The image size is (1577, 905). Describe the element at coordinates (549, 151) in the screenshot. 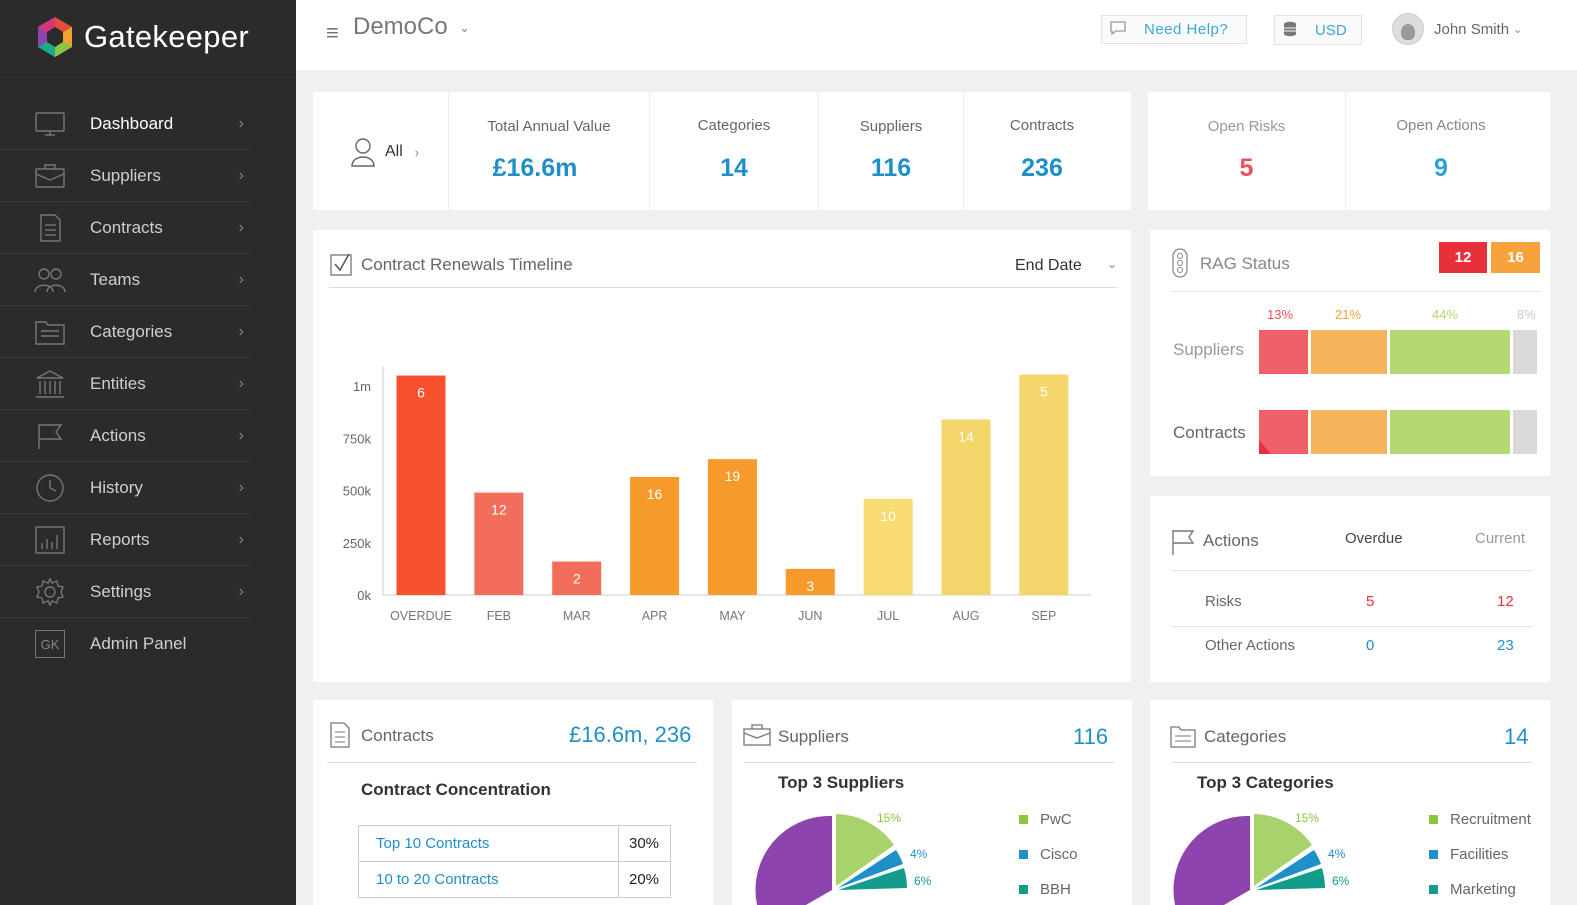

I see `stat-total-annual-value: Total Annual Value £16.6m` at that location.